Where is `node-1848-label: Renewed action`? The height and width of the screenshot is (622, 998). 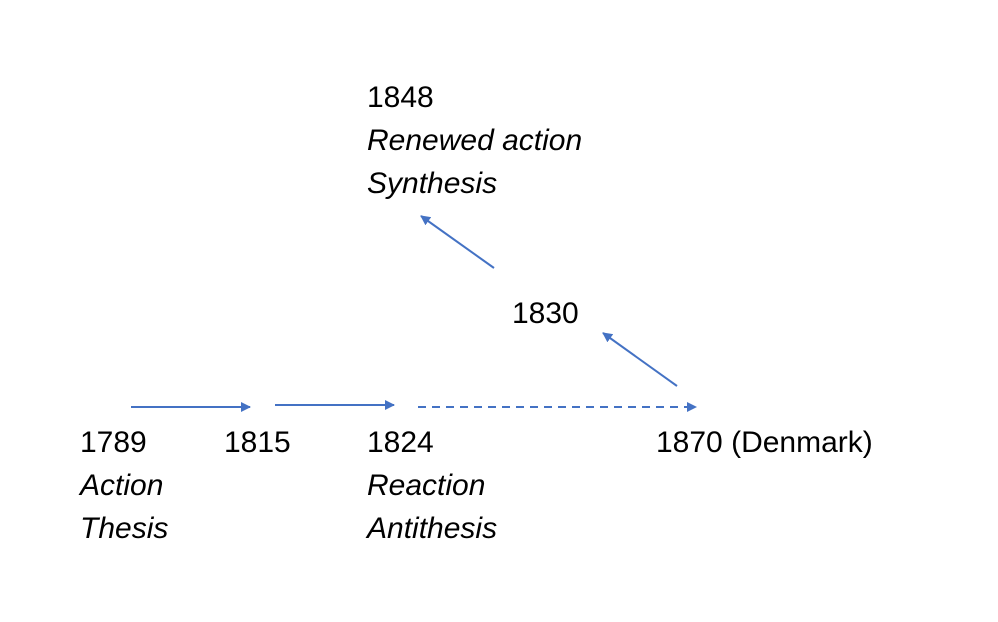
node-1848-label: Renewed action is located at coordinates (475, 140).